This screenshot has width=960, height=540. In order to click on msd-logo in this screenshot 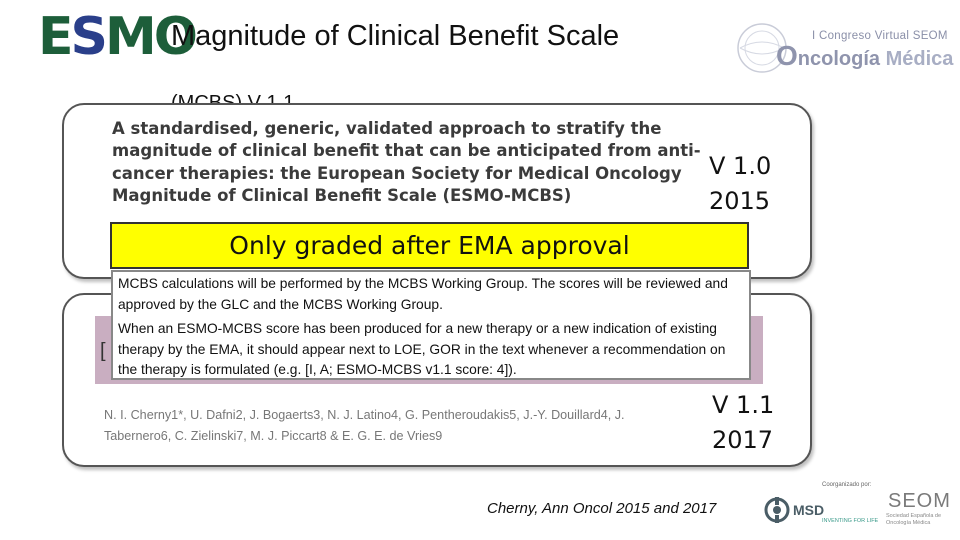, I will do `click(817, 511)`.